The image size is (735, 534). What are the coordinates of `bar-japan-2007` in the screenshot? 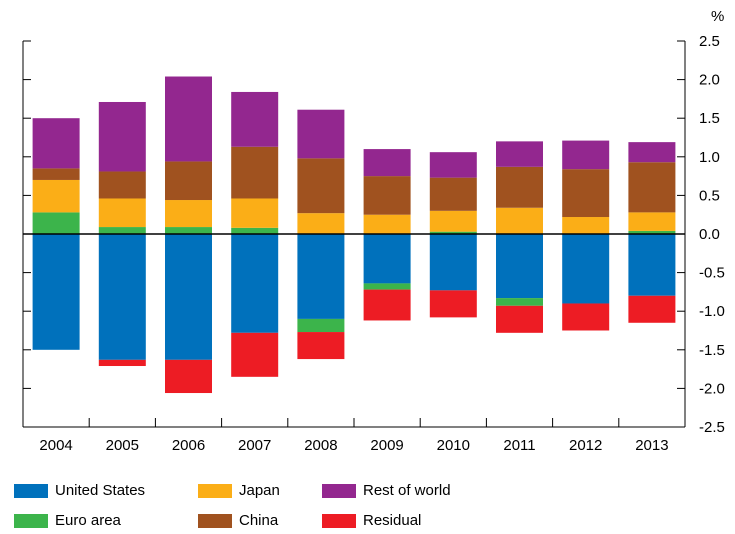 It's located at (255, 213).